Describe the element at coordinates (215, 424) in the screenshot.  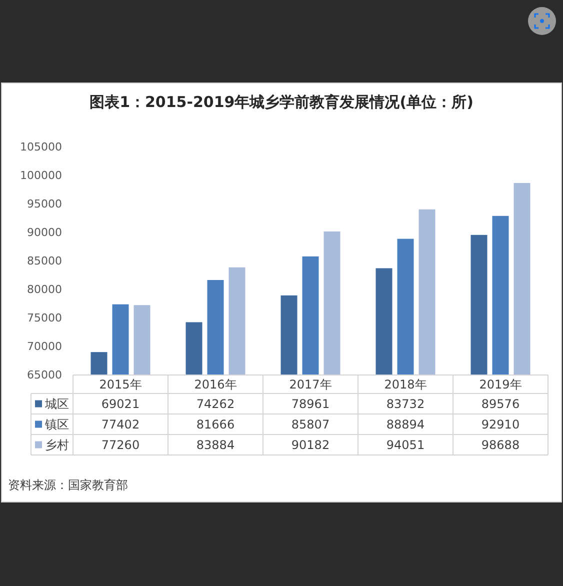
I see `data-label: 81666` at that location.